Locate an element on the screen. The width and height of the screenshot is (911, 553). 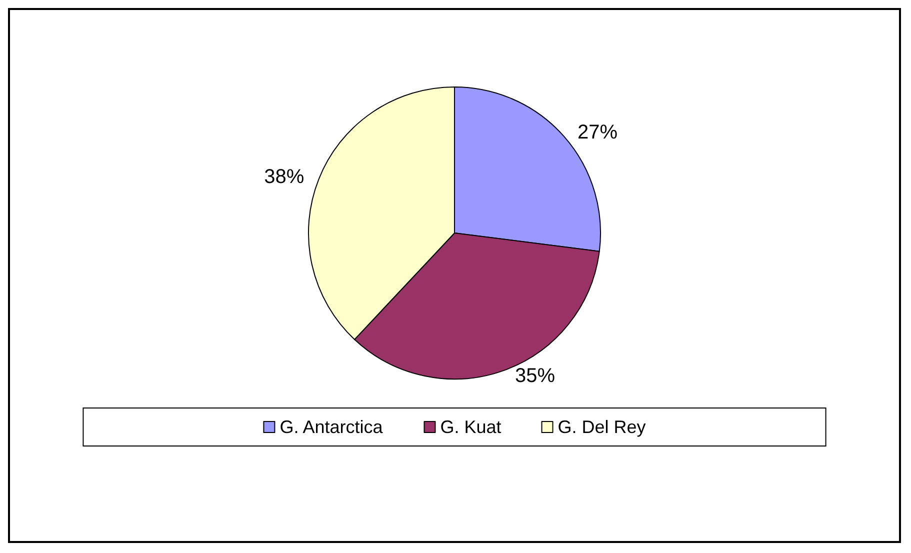
data-label: 35% is located at coordinates (535, 376).